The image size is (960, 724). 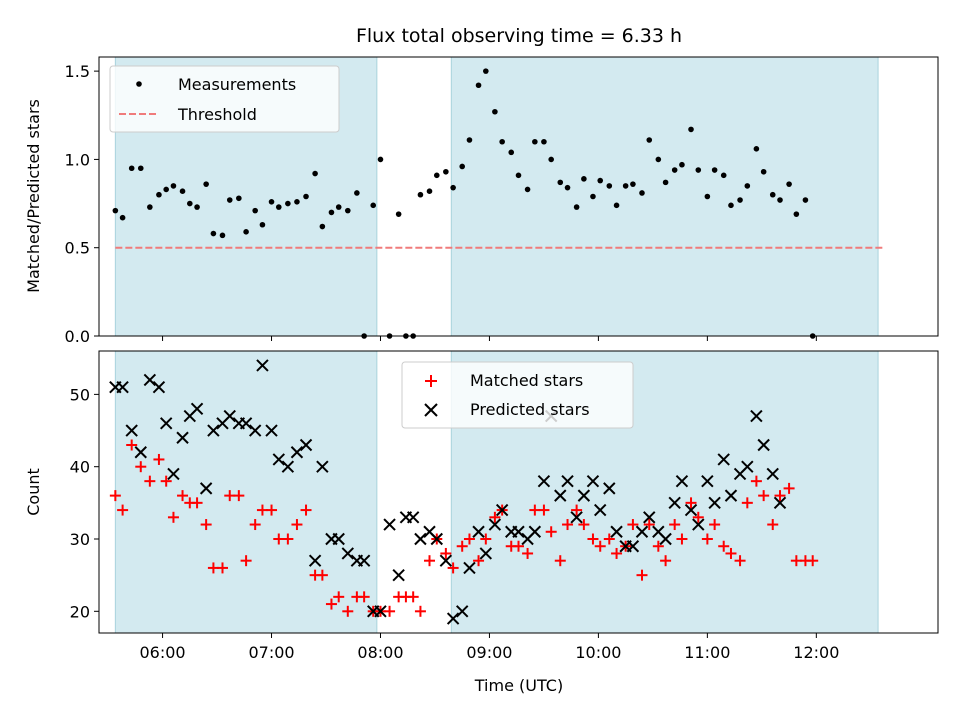 What do you see at coordinates (77, 159) in the screenshot?
I see `top-y-tick-label: 1.0` at bounding box center [77, 159].